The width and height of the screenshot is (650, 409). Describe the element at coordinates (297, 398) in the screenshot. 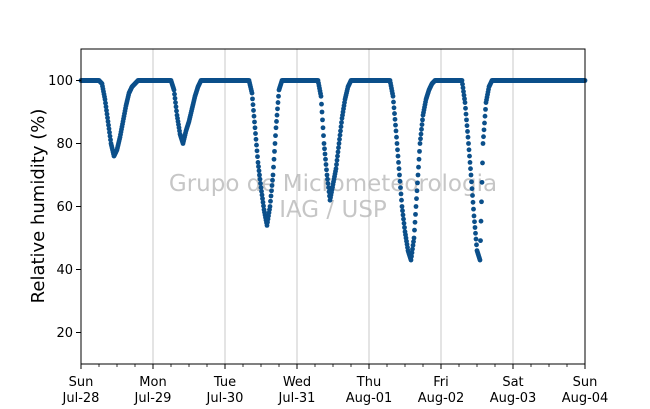

I see `x-tick-label-date: Jul-31` at that location.